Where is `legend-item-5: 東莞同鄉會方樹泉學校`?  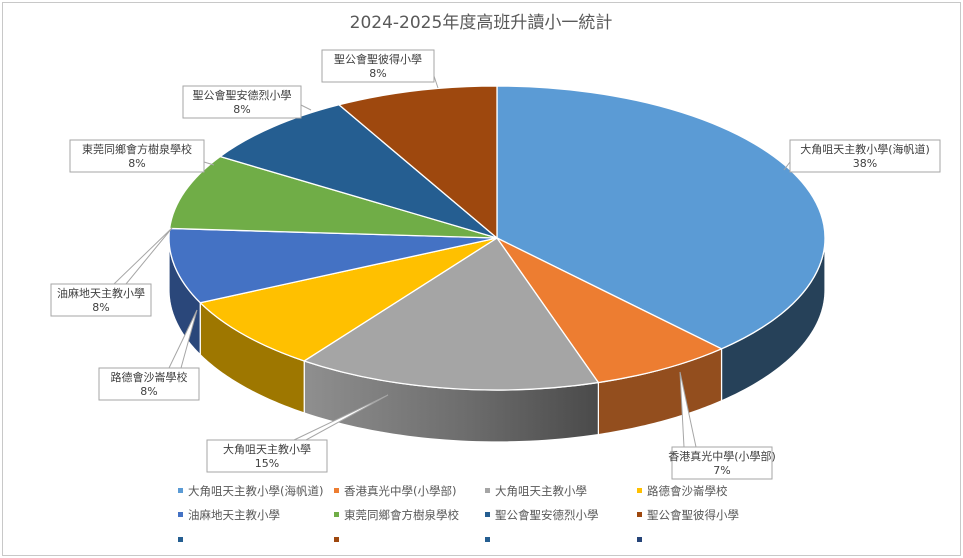
legend-item-5: 東莞同鄉會方樹泉學校 is located at coordinates (396, 515).